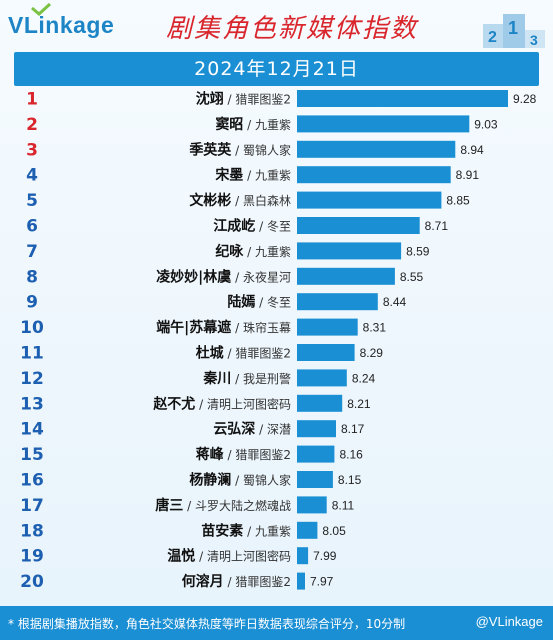 The width and height of the screenshot is (553, 640). What do you see at coordinates (375, 328) in the screenshot?
I see `data-label: 8.31` at bounding box center [375, 328].